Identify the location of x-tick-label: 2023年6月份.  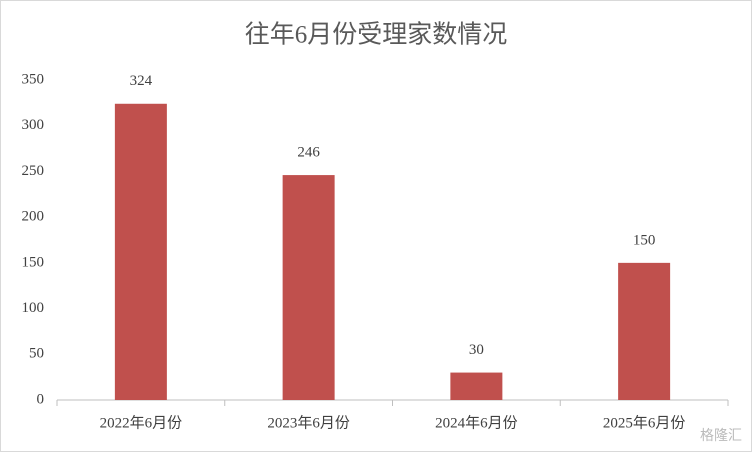
(308, 422).